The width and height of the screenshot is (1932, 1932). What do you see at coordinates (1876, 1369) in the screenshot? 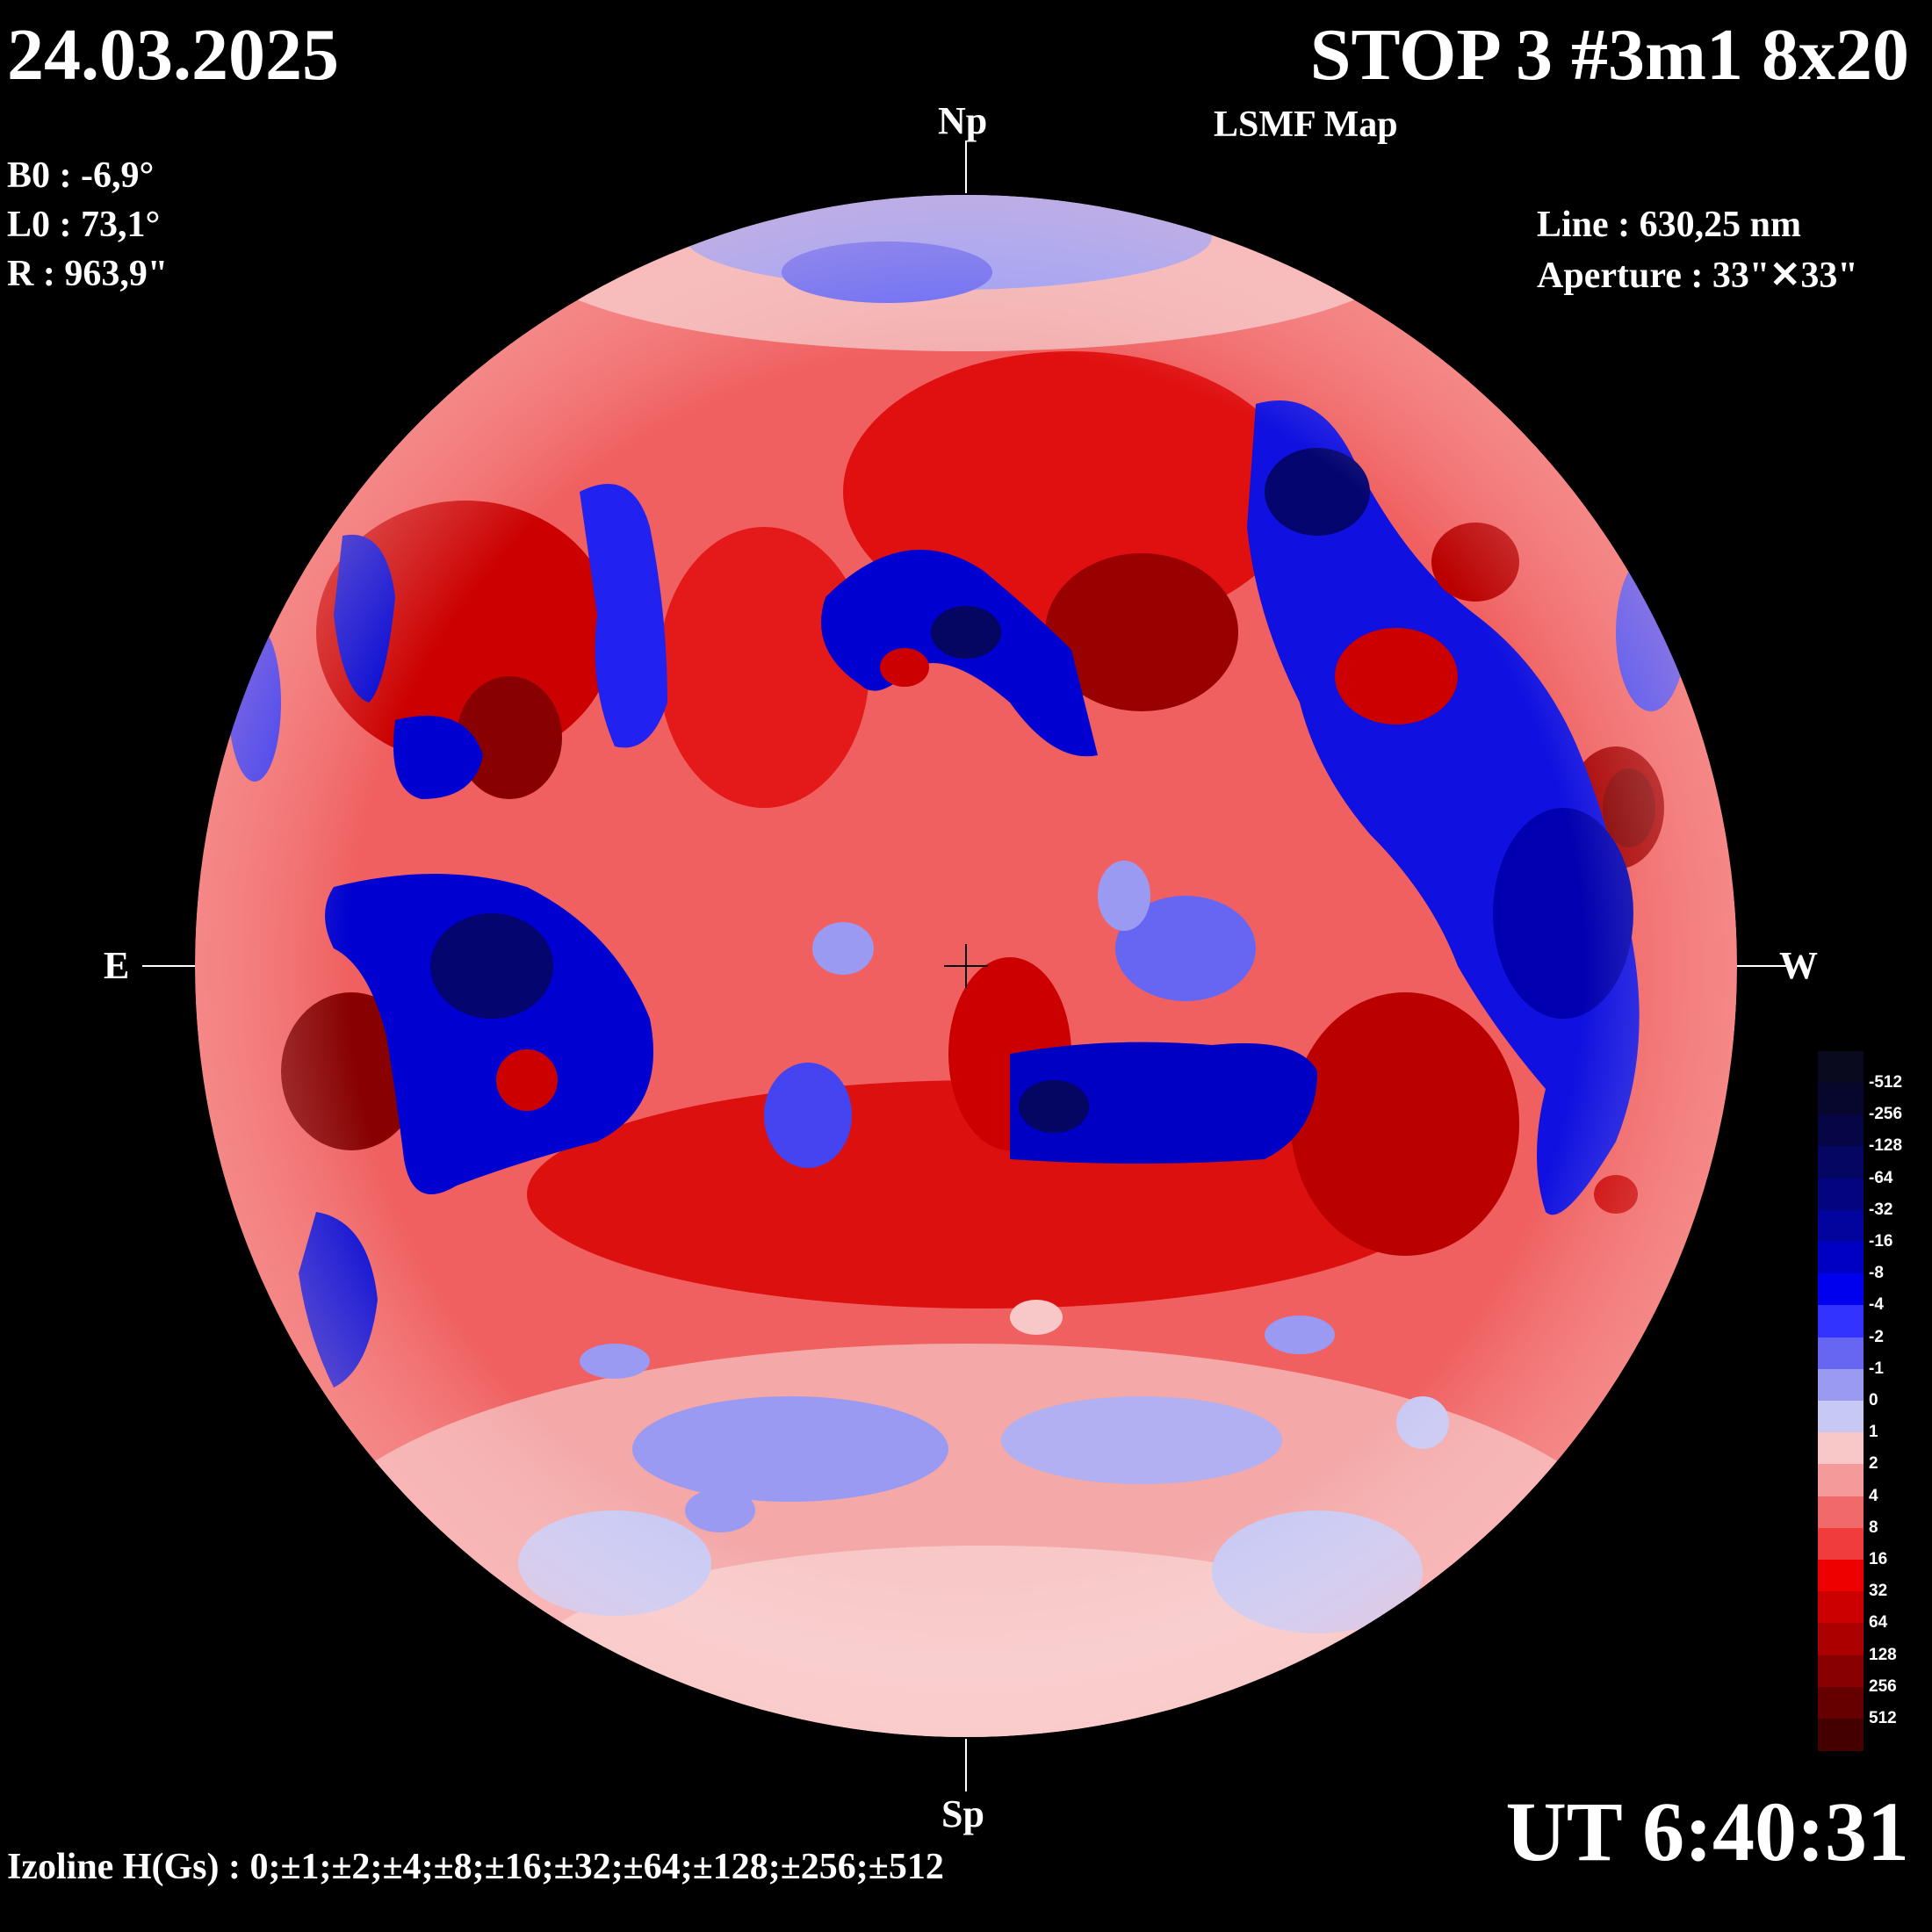
I see `legend-level-label: -1` at bounding box center [1876, 1369].